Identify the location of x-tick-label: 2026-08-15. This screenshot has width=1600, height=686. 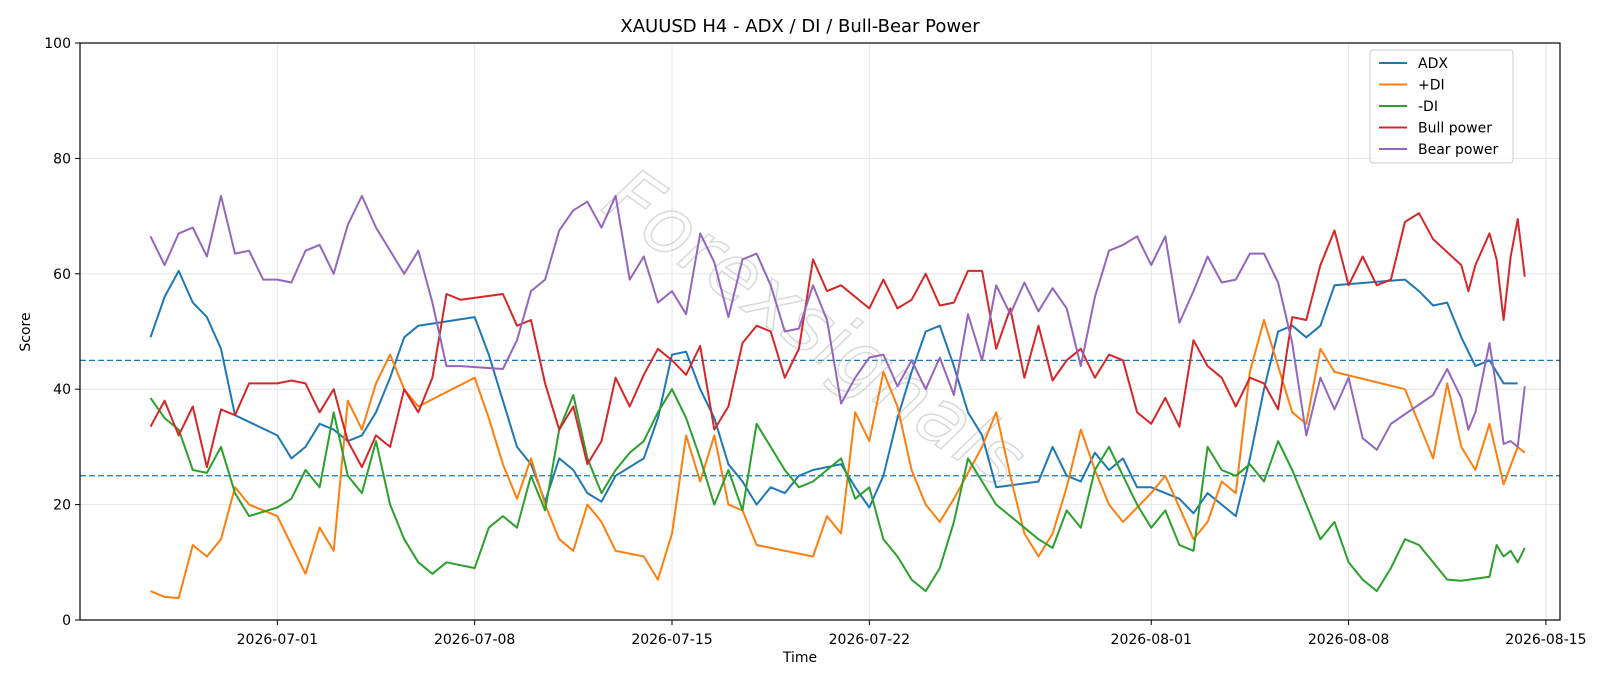
(1545, 640).